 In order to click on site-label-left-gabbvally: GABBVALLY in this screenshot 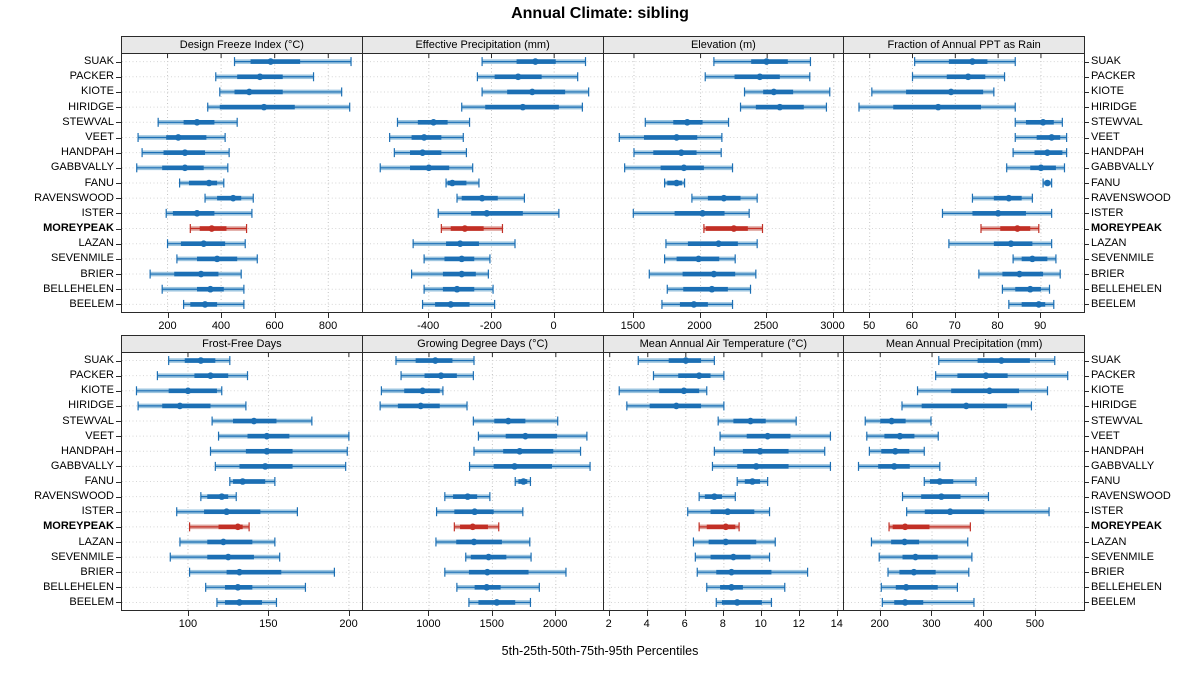, I will do `click(82, 167)`.